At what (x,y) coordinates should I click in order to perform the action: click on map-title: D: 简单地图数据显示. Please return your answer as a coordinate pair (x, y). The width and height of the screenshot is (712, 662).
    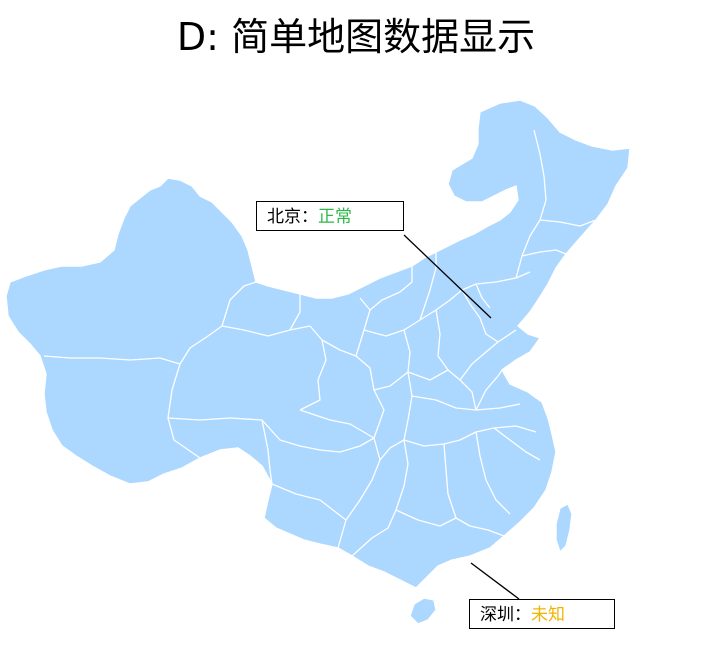
    Looking at the image, I should click on (356, 37).